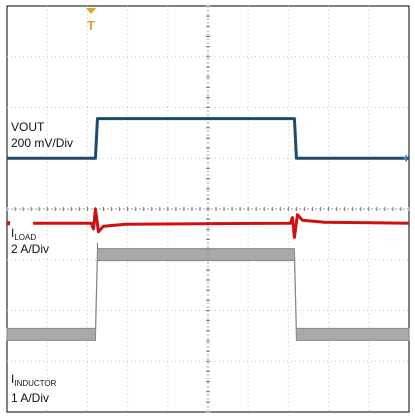 Image resolution: width=415 pixels, height=417 pixels. Describe the element at coordinates (12, 379) in the screenshot. I see `iinductor-name: I` at that location.